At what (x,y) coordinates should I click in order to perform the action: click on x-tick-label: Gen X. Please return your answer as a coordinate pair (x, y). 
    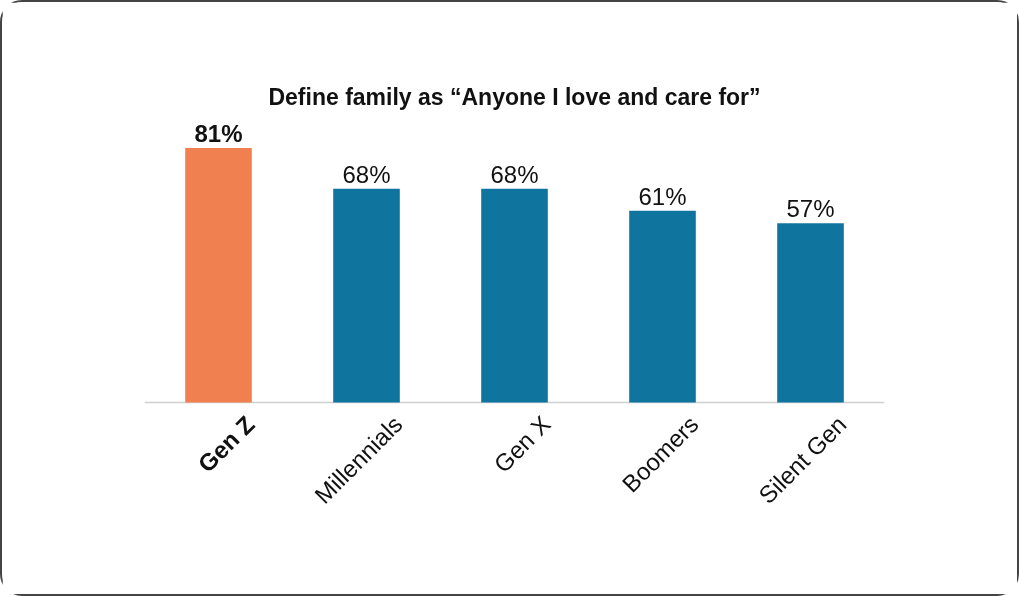
    Looking at the image, I should click on (522, 444).